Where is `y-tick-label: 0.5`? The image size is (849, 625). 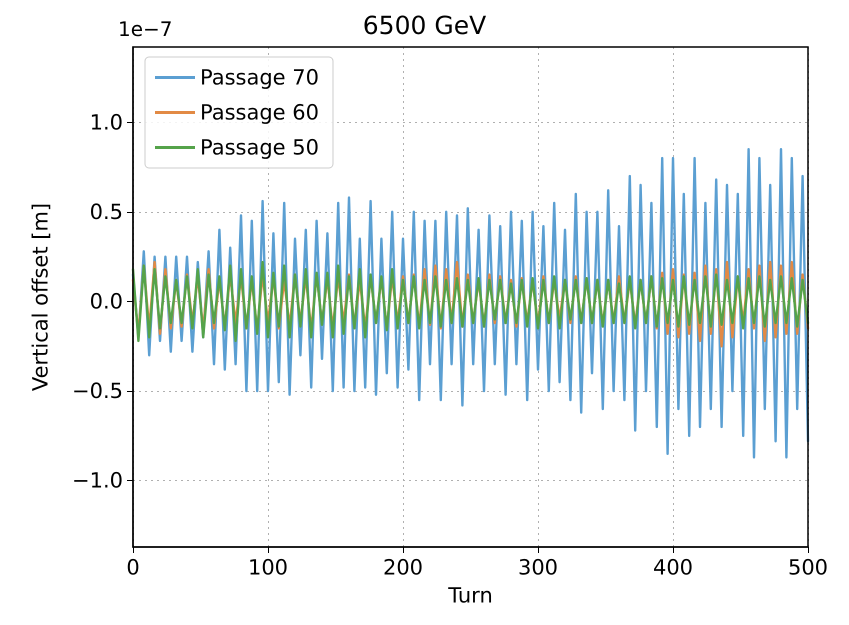
y-tick-label: 0.5 is located at coordinates (106, 212).